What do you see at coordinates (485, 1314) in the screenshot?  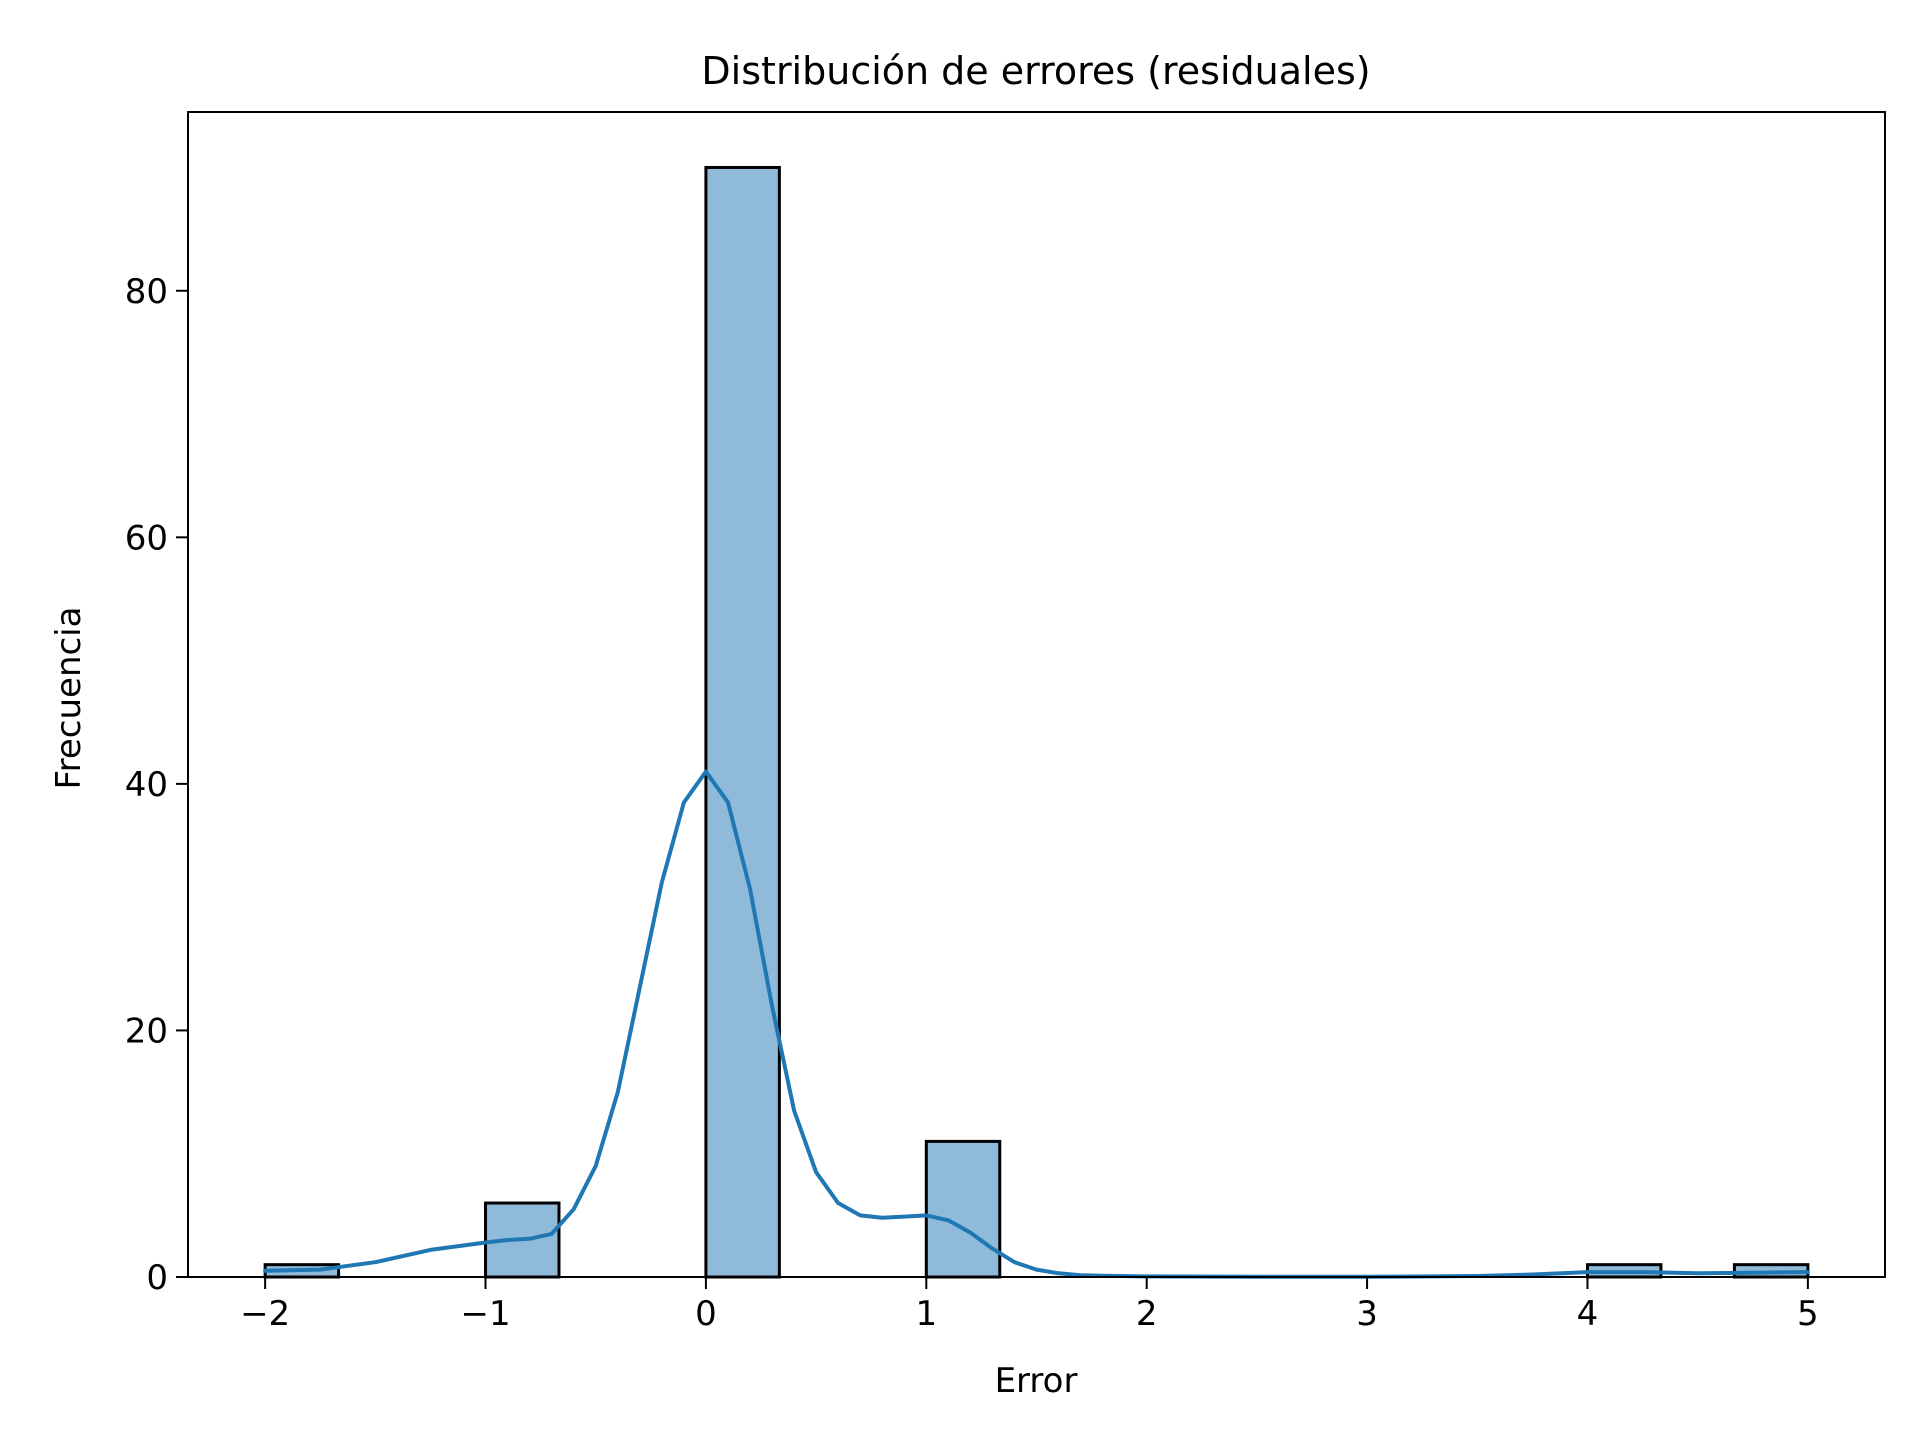 I see `x-tick-label-1: −1` at bounding box center [485, 1314].